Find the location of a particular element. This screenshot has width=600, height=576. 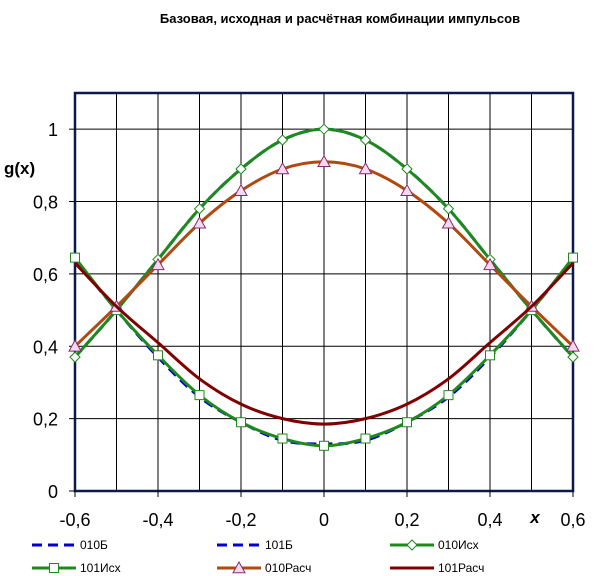

legend-label-101Б: 101Б is located at coordinates (279, 545).